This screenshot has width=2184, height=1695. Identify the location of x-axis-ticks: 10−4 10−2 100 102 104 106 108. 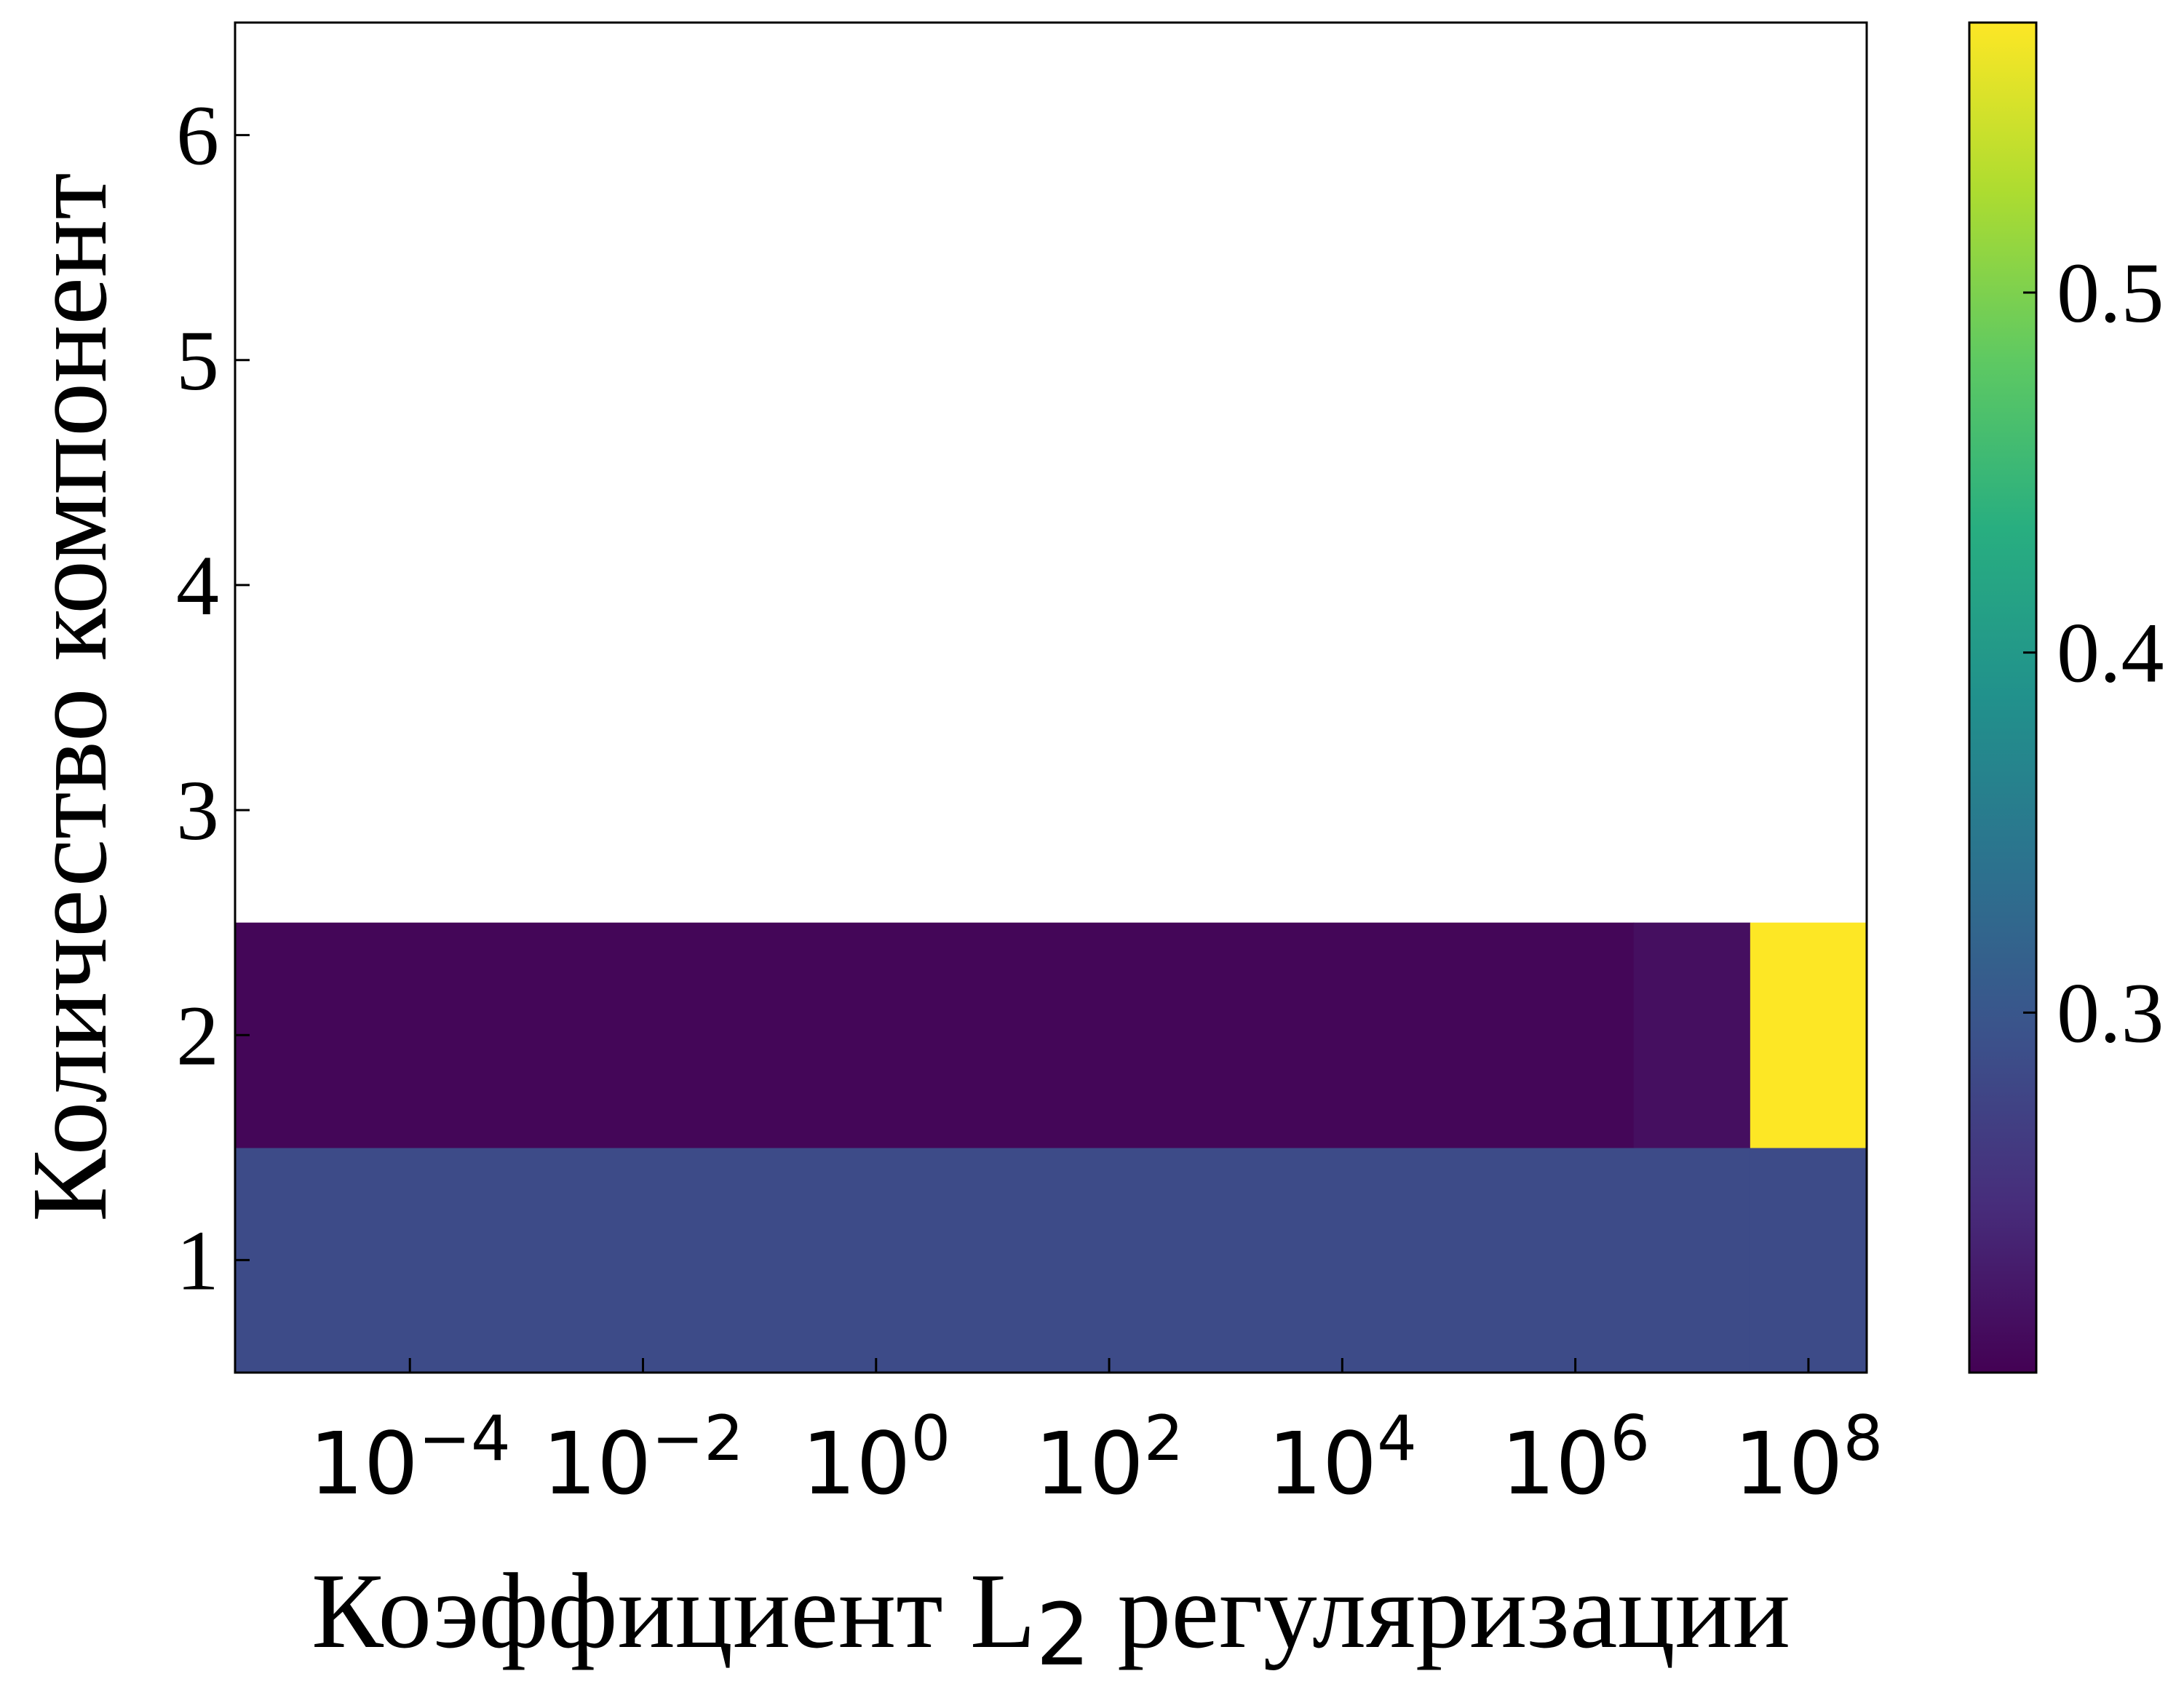
(1096, 1436).